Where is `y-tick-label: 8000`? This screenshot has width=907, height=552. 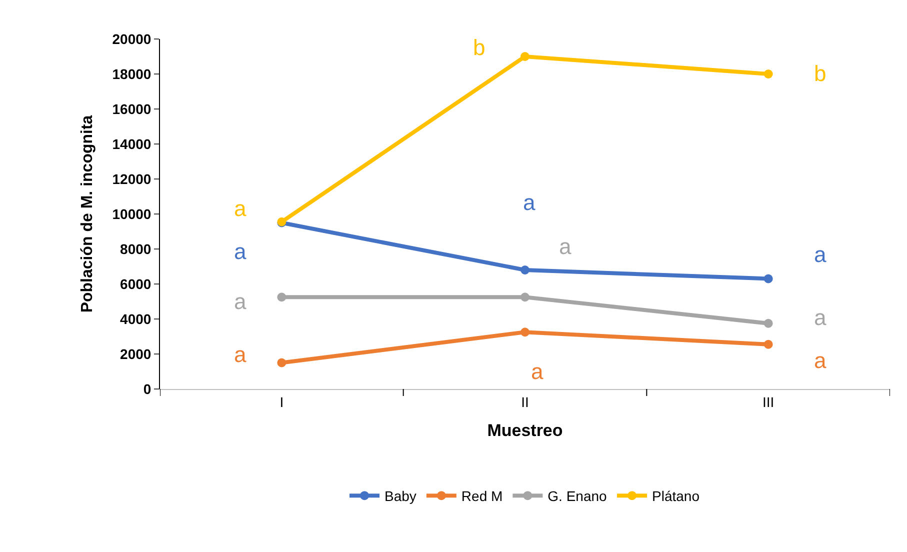
y-tick-label: 8000 is located at coordinates (136, 248).